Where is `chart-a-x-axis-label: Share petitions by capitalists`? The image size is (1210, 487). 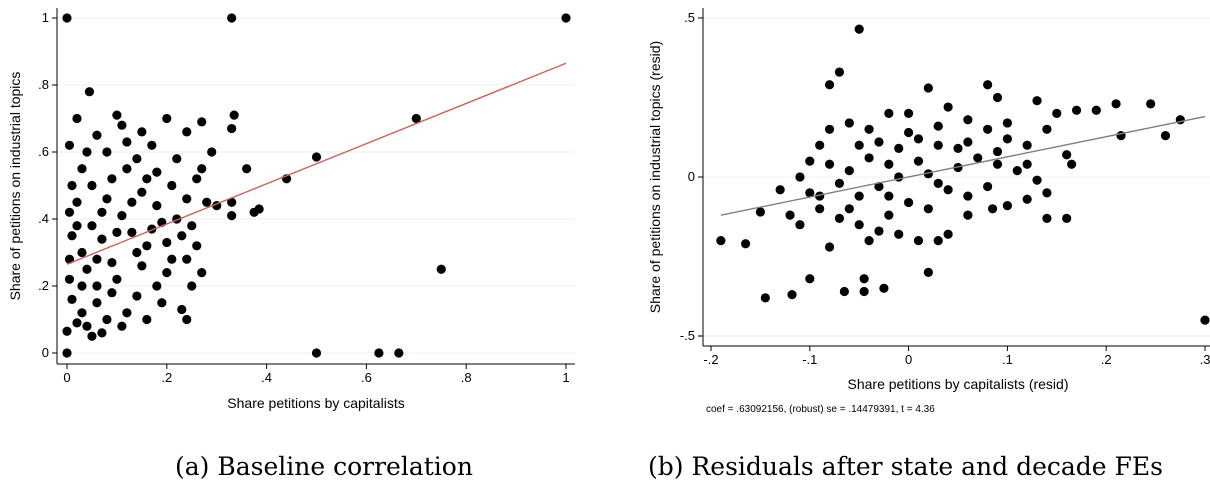
chart-a-x-axis-label: Share petitions by capitalists is located at coordinates (315, 403).